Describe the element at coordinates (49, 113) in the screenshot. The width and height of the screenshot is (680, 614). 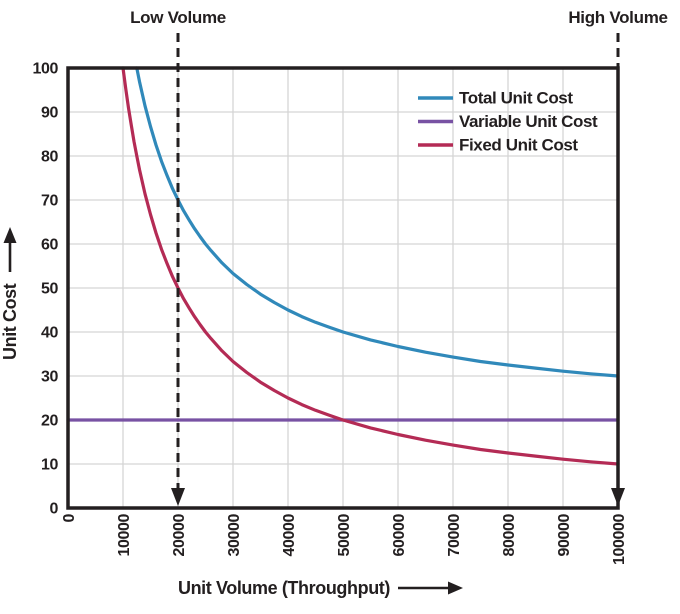
I see `y-tick-label: 90` at that location.